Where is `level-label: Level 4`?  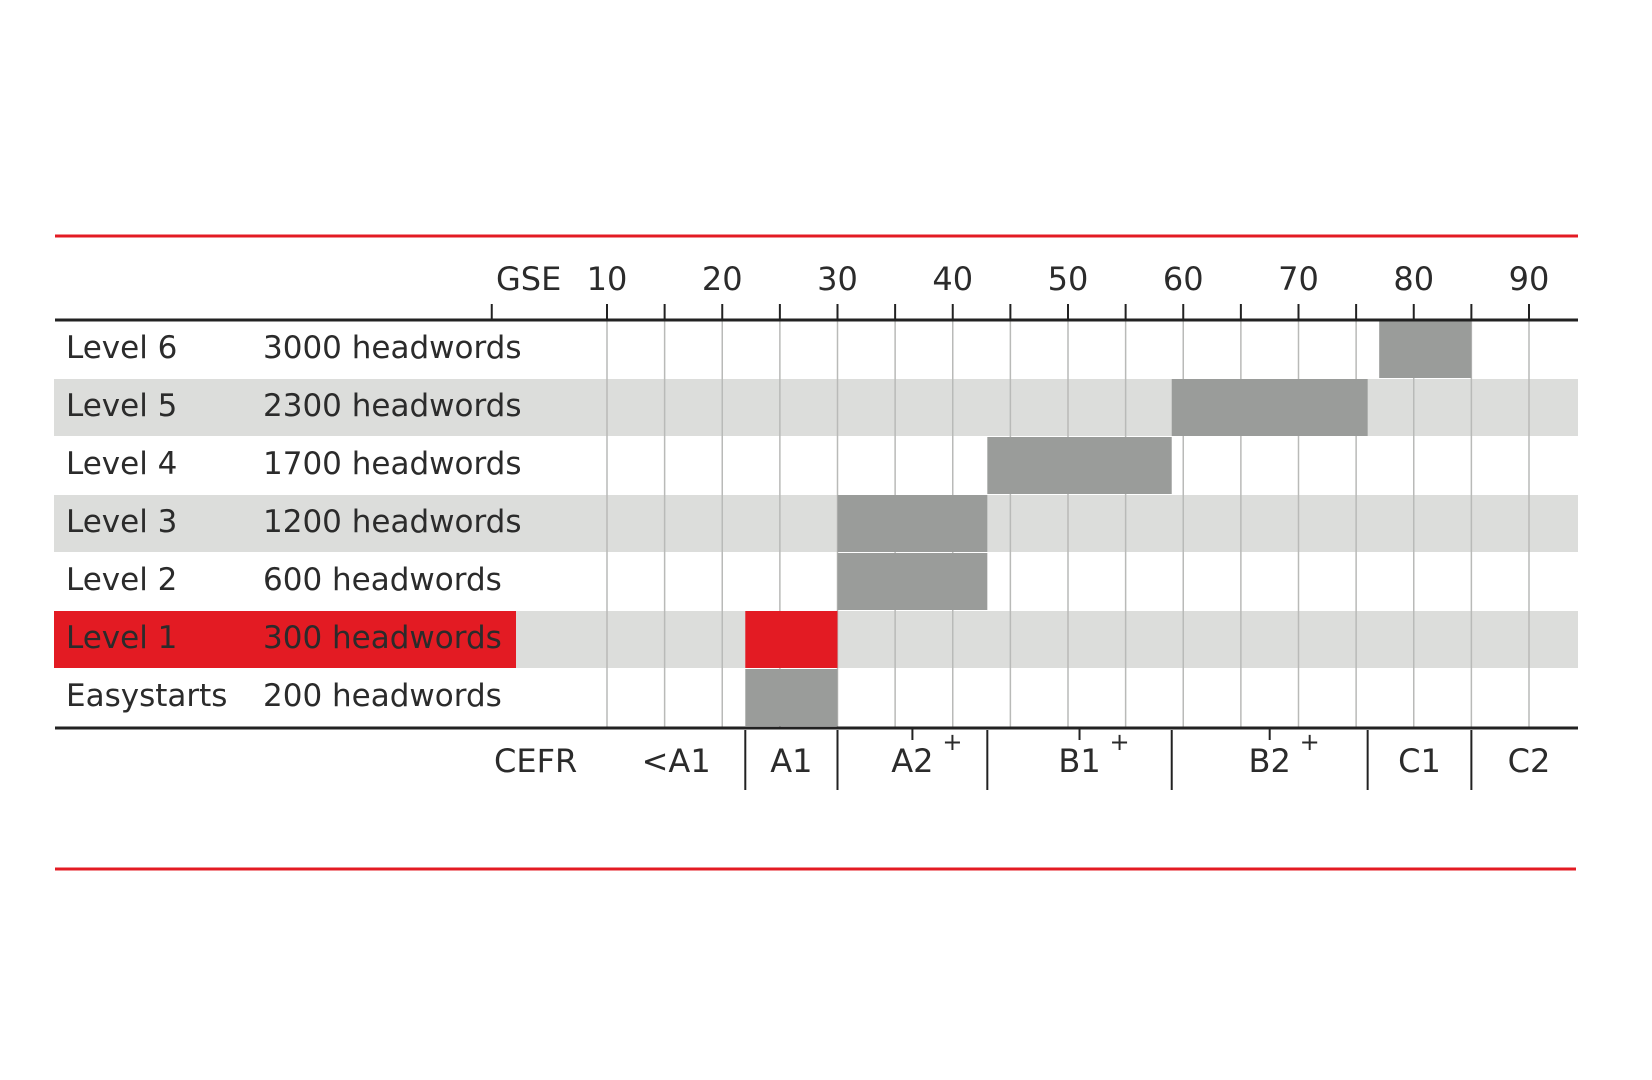
level-label: Level 4 is located at coordinates (121, 464).